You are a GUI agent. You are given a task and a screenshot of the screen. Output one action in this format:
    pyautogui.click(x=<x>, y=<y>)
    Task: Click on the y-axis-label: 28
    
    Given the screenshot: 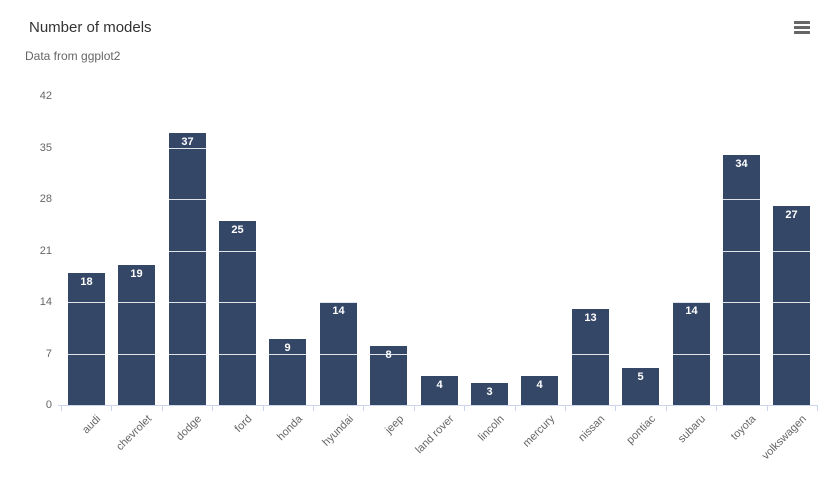 What is the action you would take?
    pyautogui.click(x=45, y=199)
    